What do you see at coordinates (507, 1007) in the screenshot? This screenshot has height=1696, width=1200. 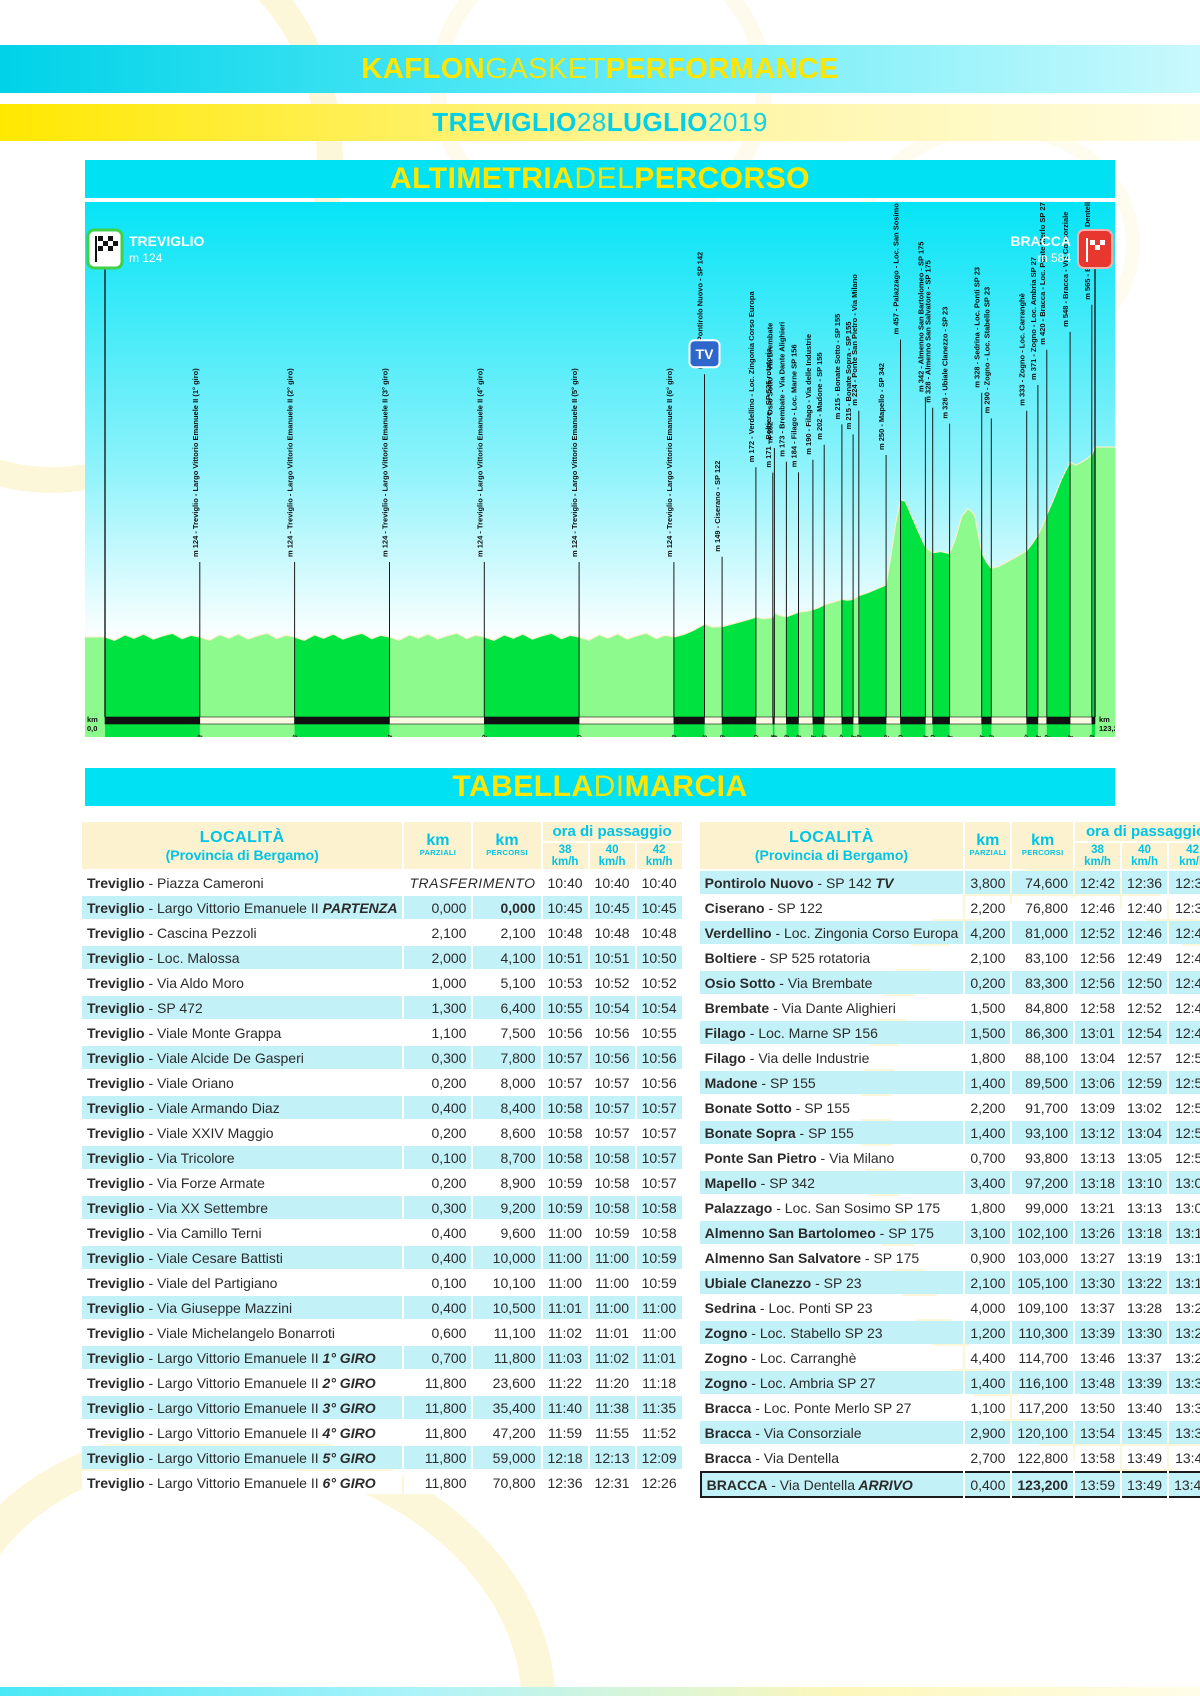 I see `km-percorsi-cell: 6,400` at bounding box center [507, 1007].